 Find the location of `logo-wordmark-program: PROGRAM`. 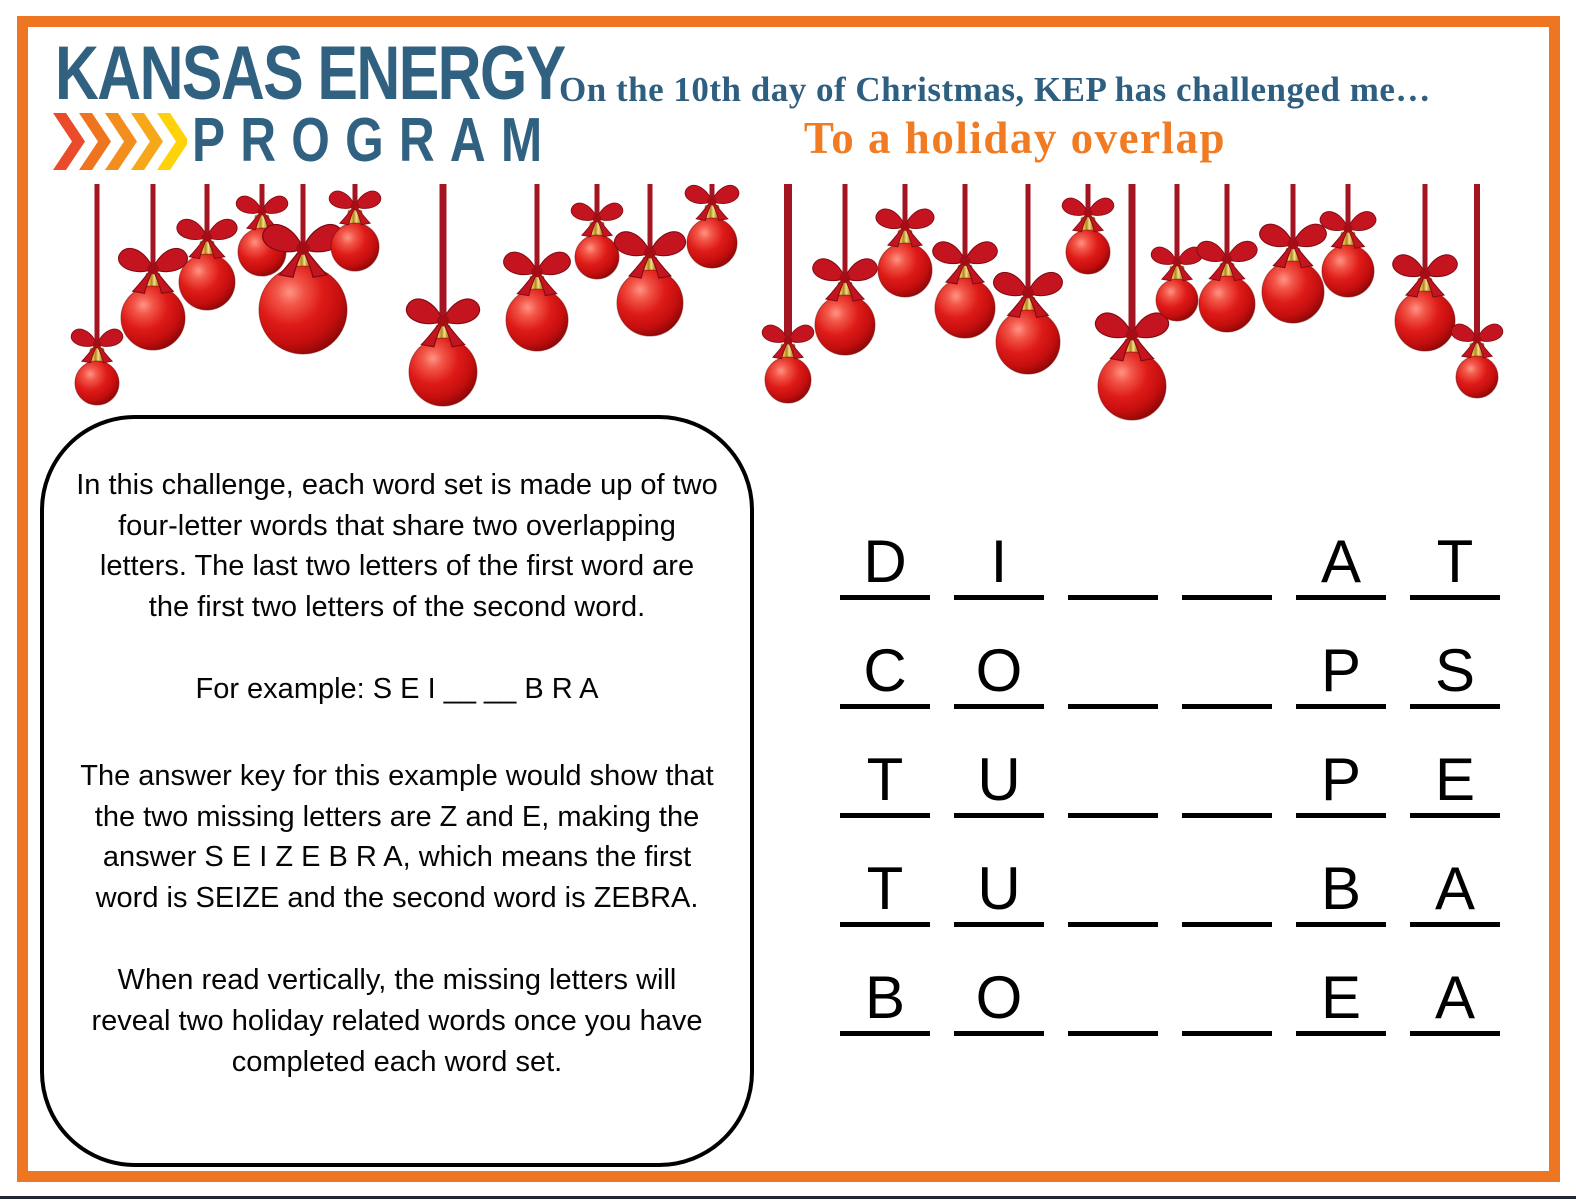

logo-wordmark-program: PROGRAM is located at coordinates (375, 140).